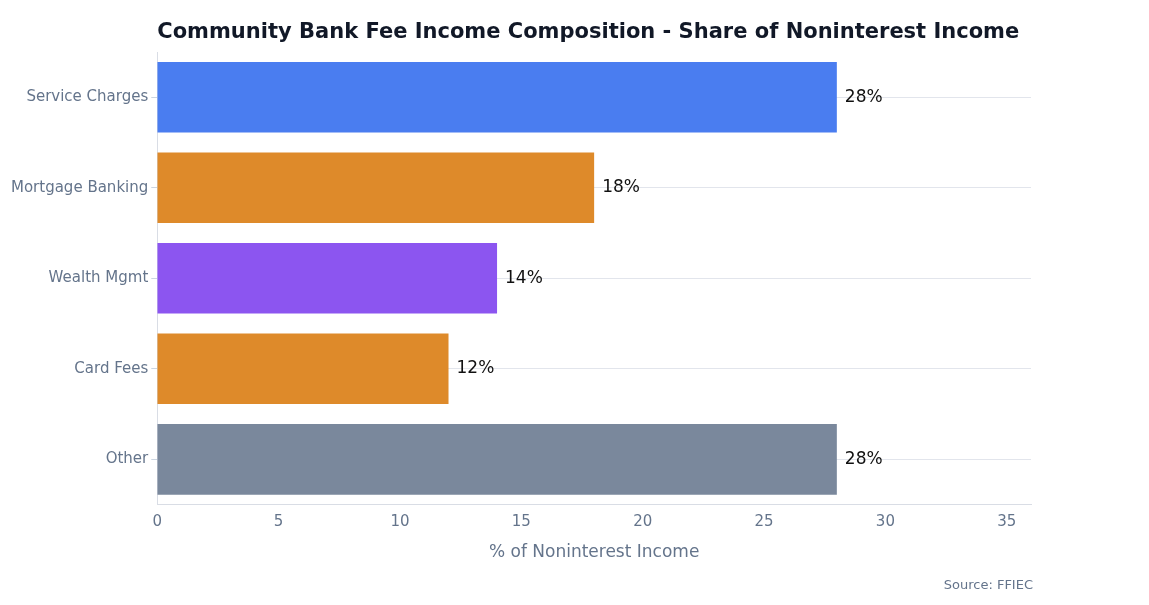 This screenshot has width=1149, height=605. I want to click on source-note: Source: FFIEC, so click(988, 584).